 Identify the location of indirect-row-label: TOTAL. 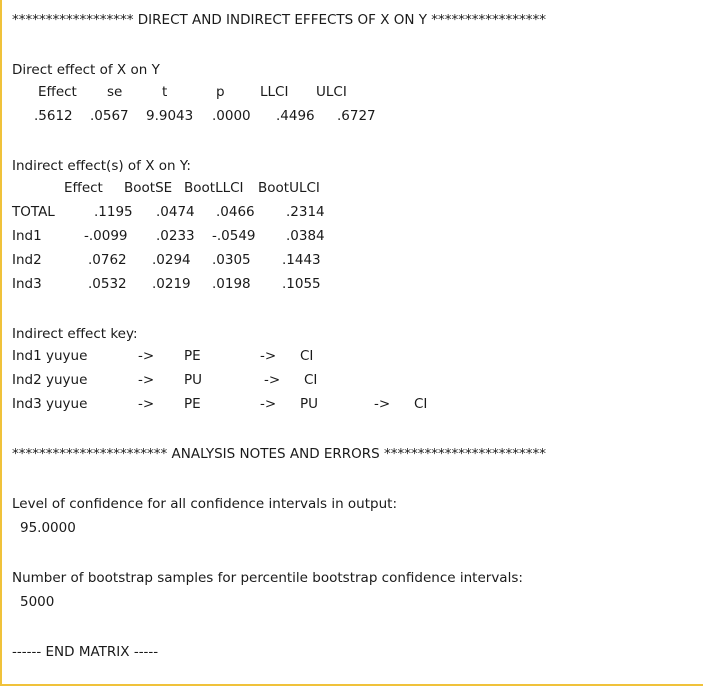
(33, 212).